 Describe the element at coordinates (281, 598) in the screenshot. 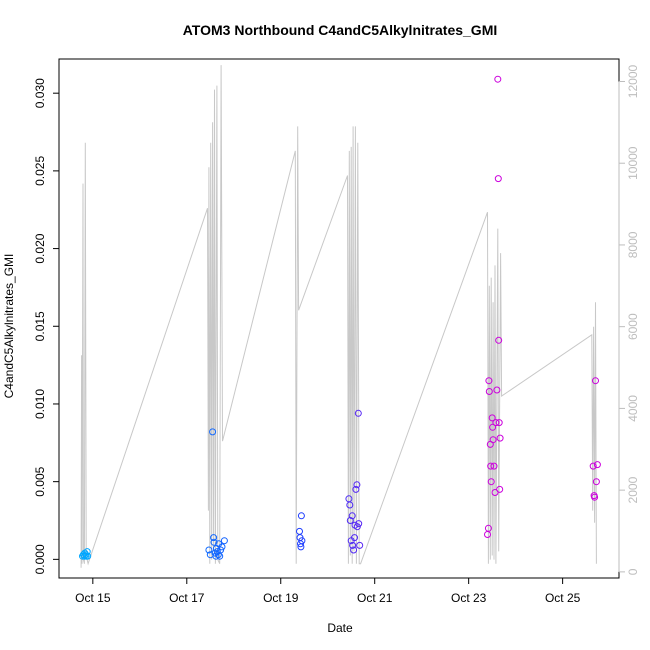

I see `x-tick-label: Oct 19` at that location.